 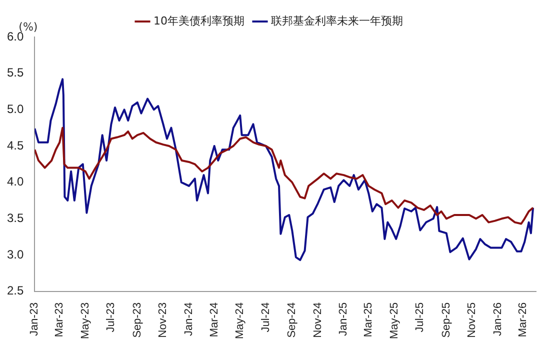 What do you see at coordinates (15, 291) in the screenshot?
I see `y-tick-label: 2.5` at bounding box center [15, 291].